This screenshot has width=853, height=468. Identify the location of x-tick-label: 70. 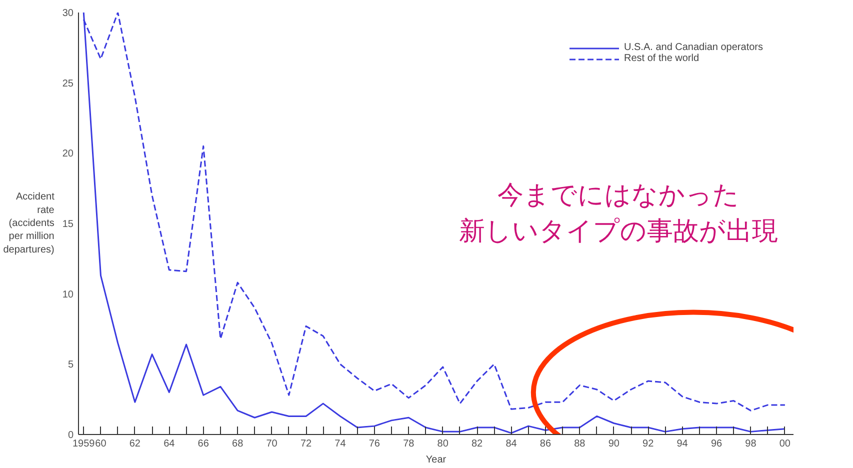
(272, 444).